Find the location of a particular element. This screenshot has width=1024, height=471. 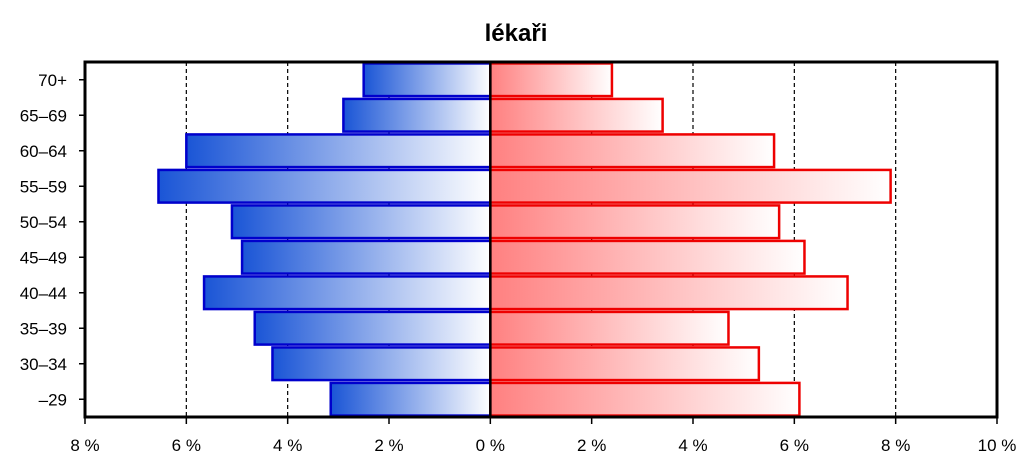

x-tick-label: 0 % is located at coordinates (490, 445).